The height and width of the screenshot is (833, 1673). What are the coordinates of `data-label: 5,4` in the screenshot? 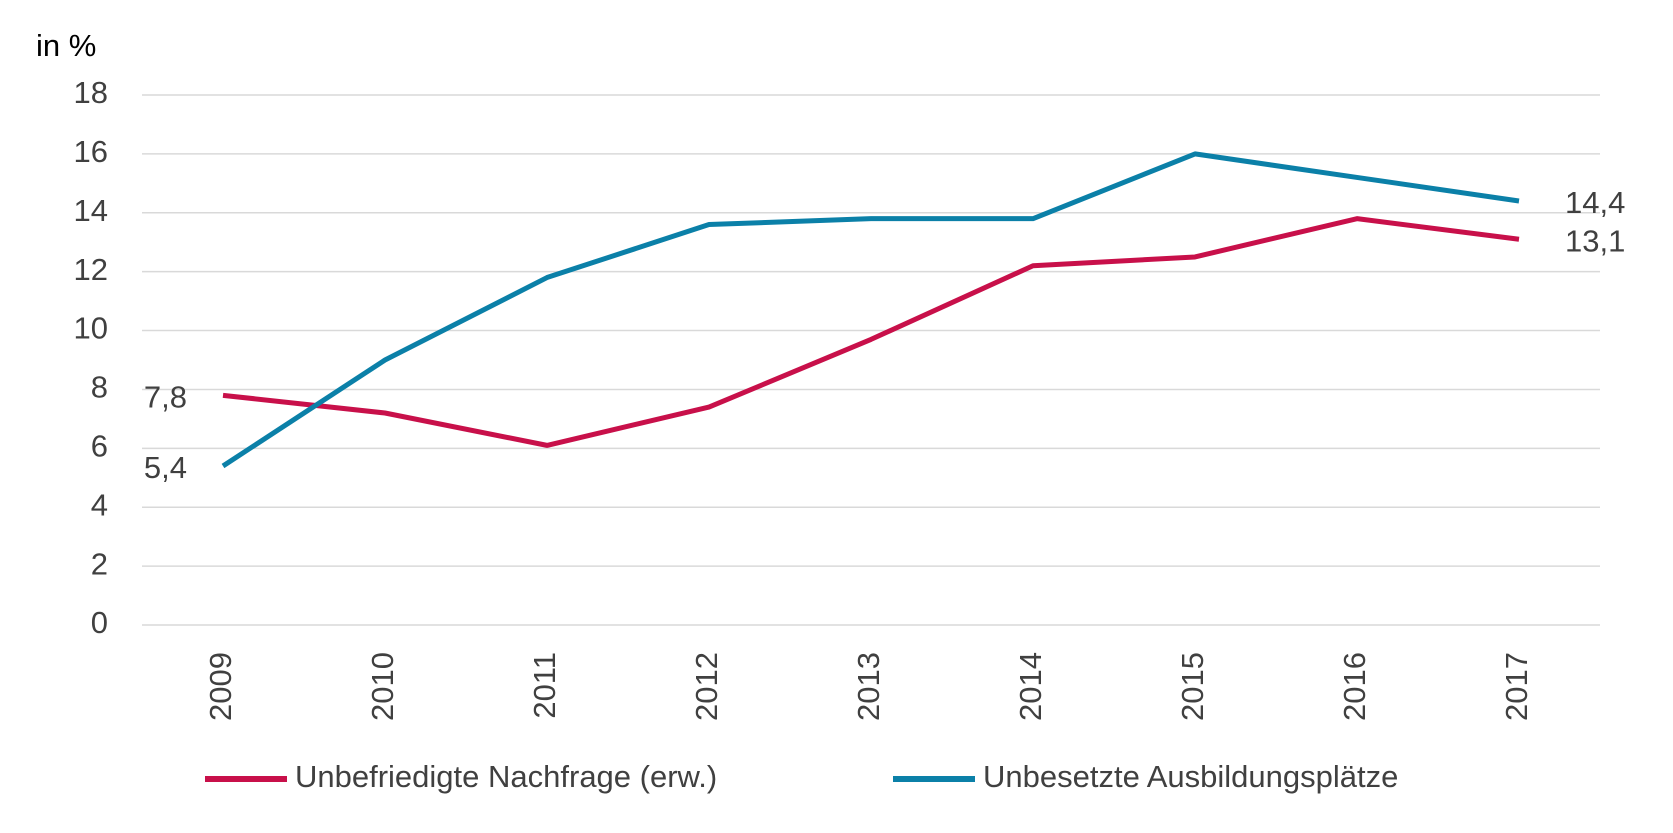 It's located at (165, 467).